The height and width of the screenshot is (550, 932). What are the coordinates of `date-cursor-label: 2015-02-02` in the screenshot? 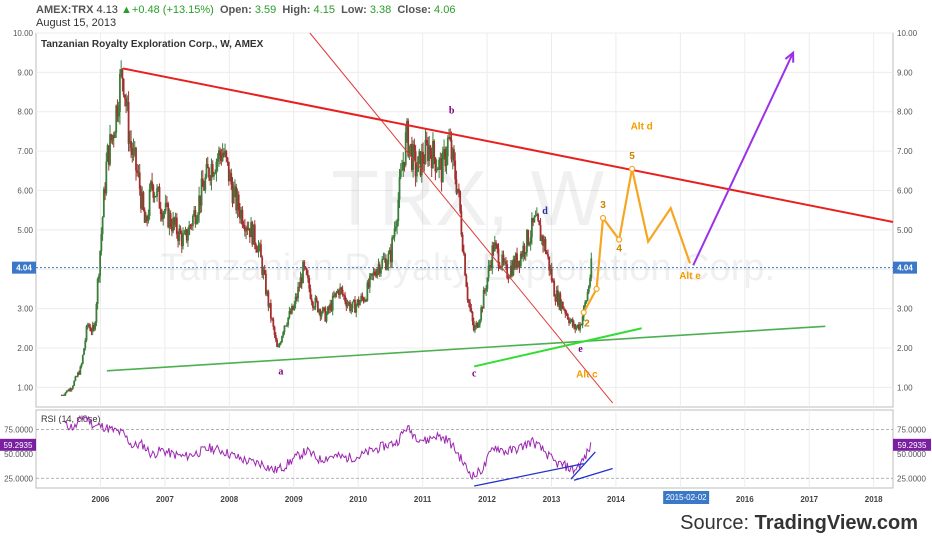 It's located at (686, 497).